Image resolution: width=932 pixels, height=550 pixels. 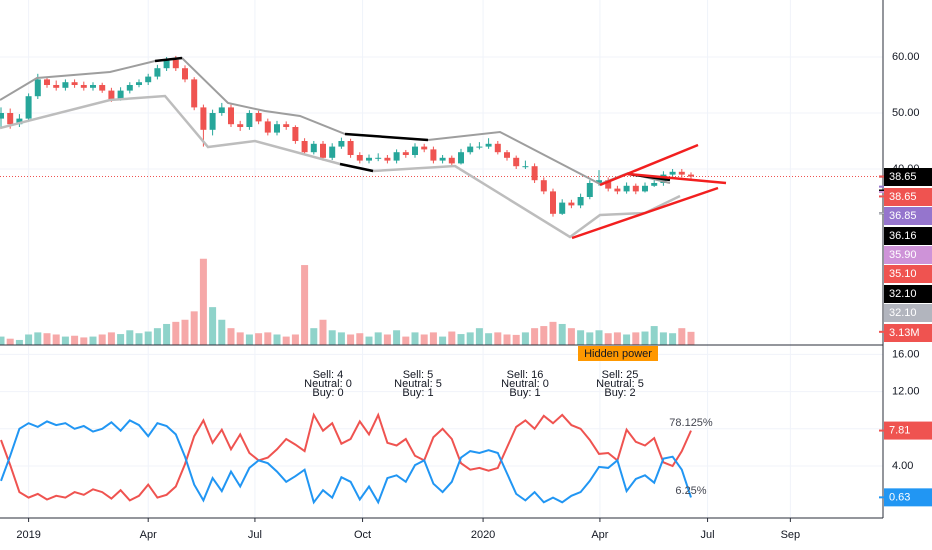 What do you see at coordinates (906, 354) in the screenshot?
I see `y-tick-label: 16.00` at bounding box center [906, 354].